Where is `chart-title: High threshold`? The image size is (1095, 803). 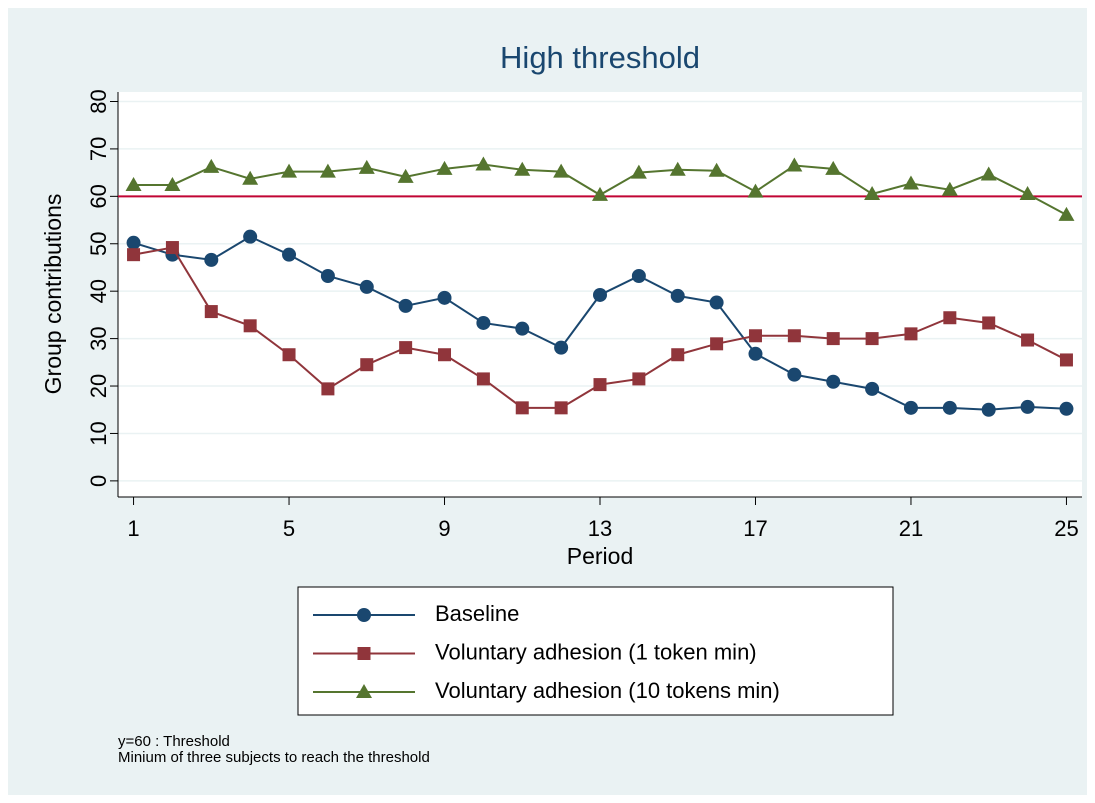 chart-title: High threshold is located at coordinates (600, 57).